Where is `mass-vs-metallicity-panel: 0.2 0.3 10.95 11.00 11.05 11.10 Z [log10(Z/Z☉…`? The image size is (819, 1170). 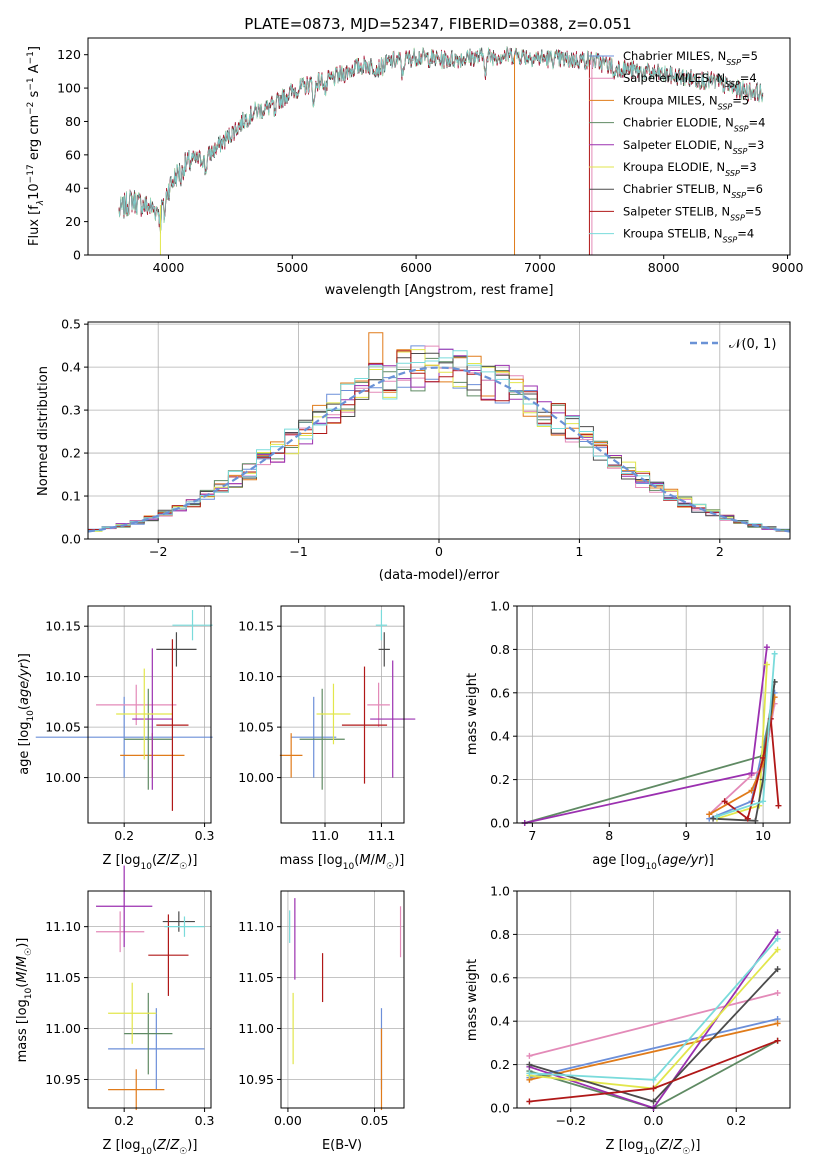
mass-vs-metallicity-panel: 0.2 0.3 10.95 11.00 11.05 11.10 Z [log10(Z/Z☉… is located at coordinates (115, 1011).